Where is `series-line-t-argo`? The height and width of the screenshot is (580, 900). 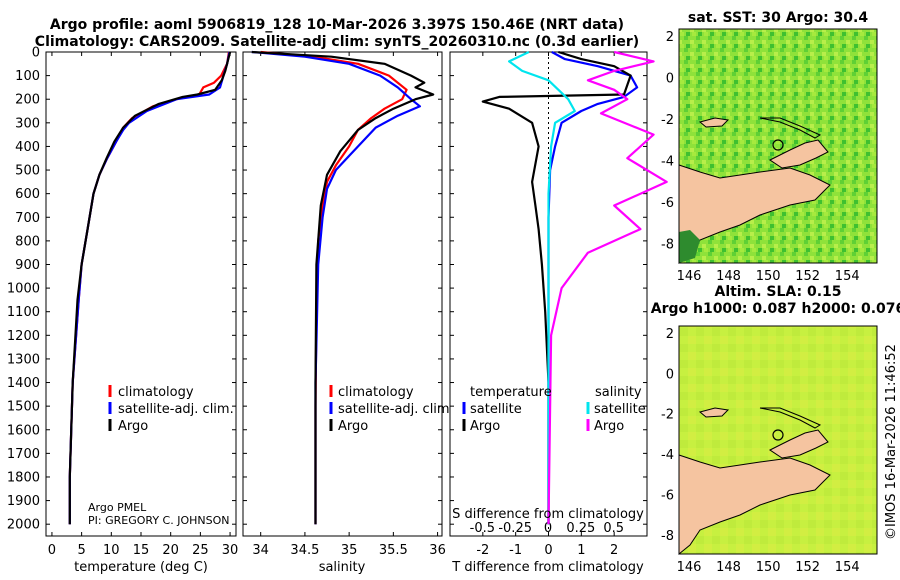
series-line-t-argo is located at coordinates (556, 287).